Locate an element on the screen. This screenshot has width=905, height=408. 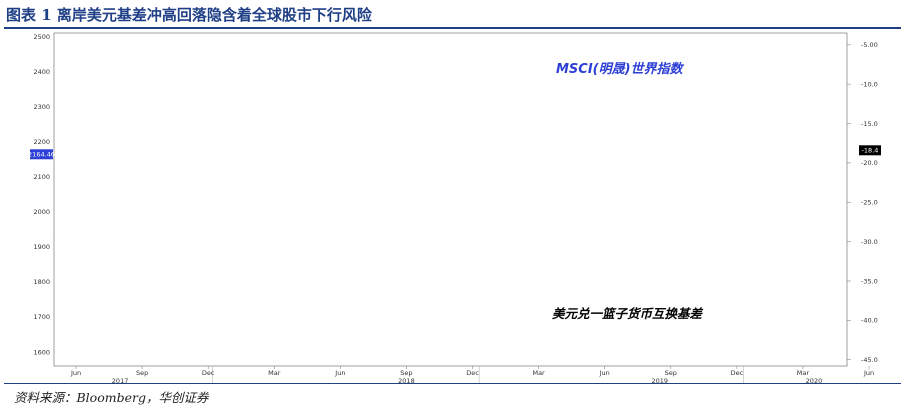
y-right-tick-label: -10.0 is located at coordinates (869, 84).